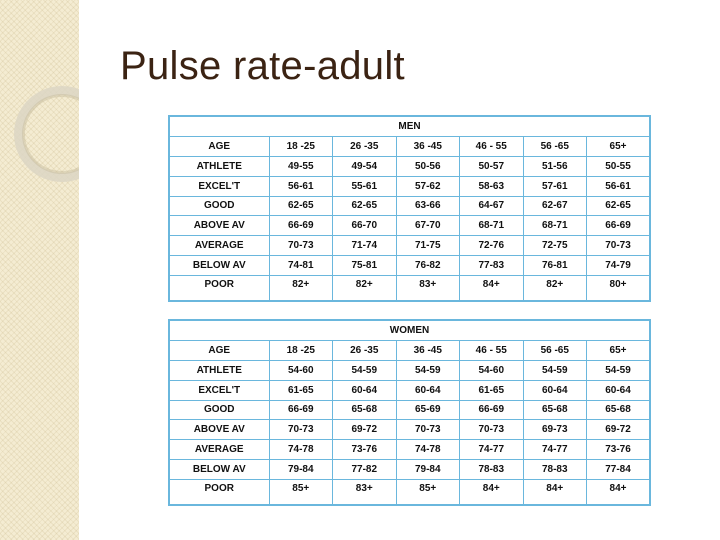  I want to click on pulse-range-cell: 57-62, so click(427, 186).